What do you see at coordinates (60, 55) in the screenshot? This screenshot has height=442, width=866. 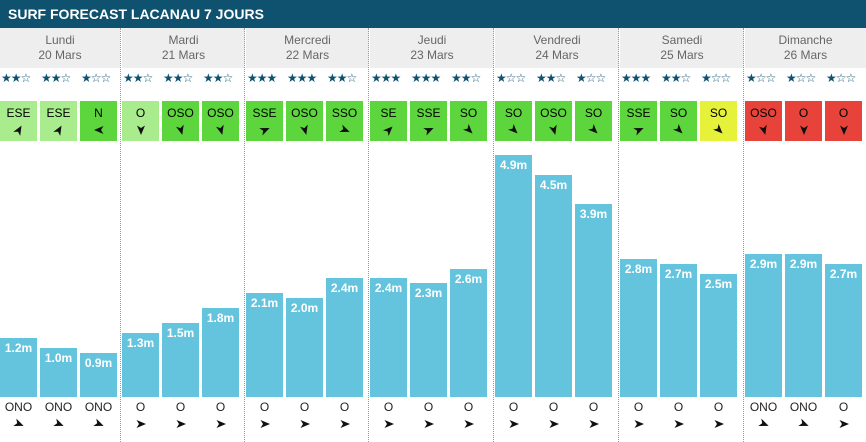 I see `day-date: 20 Mars` at bounding box center [60, 55].